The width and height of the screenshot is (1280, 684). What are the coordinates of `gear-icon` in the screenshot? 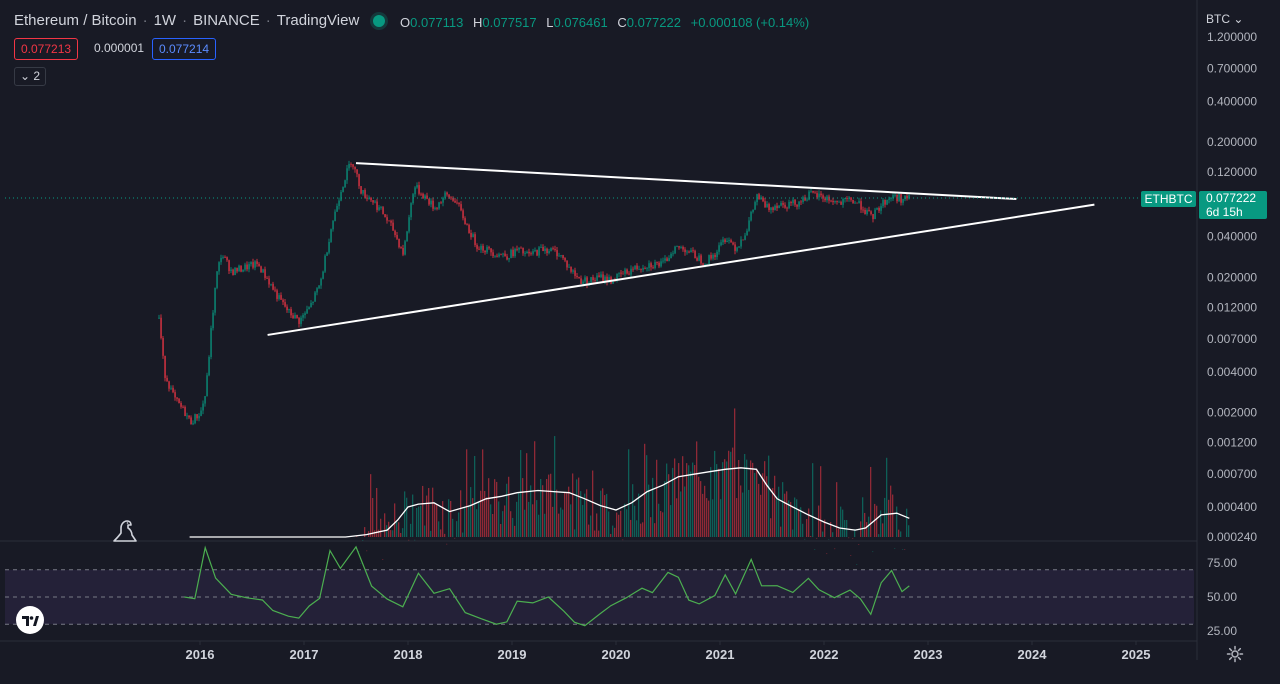 It's located at (1235, 654).